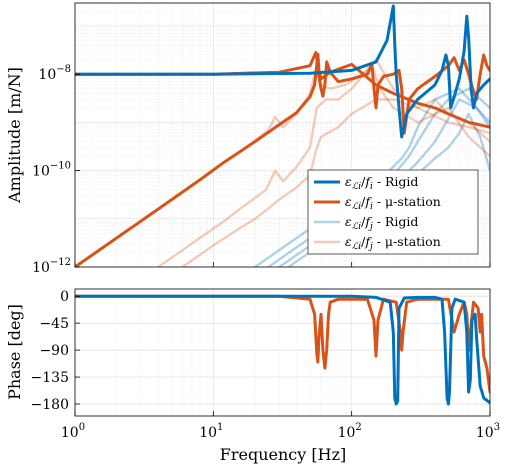  What do you see at coordinates (14, 135) in the screenshot?
I see `amplitude-ylabel: Amplitude [m/N]` at bounding box center [14, 135].